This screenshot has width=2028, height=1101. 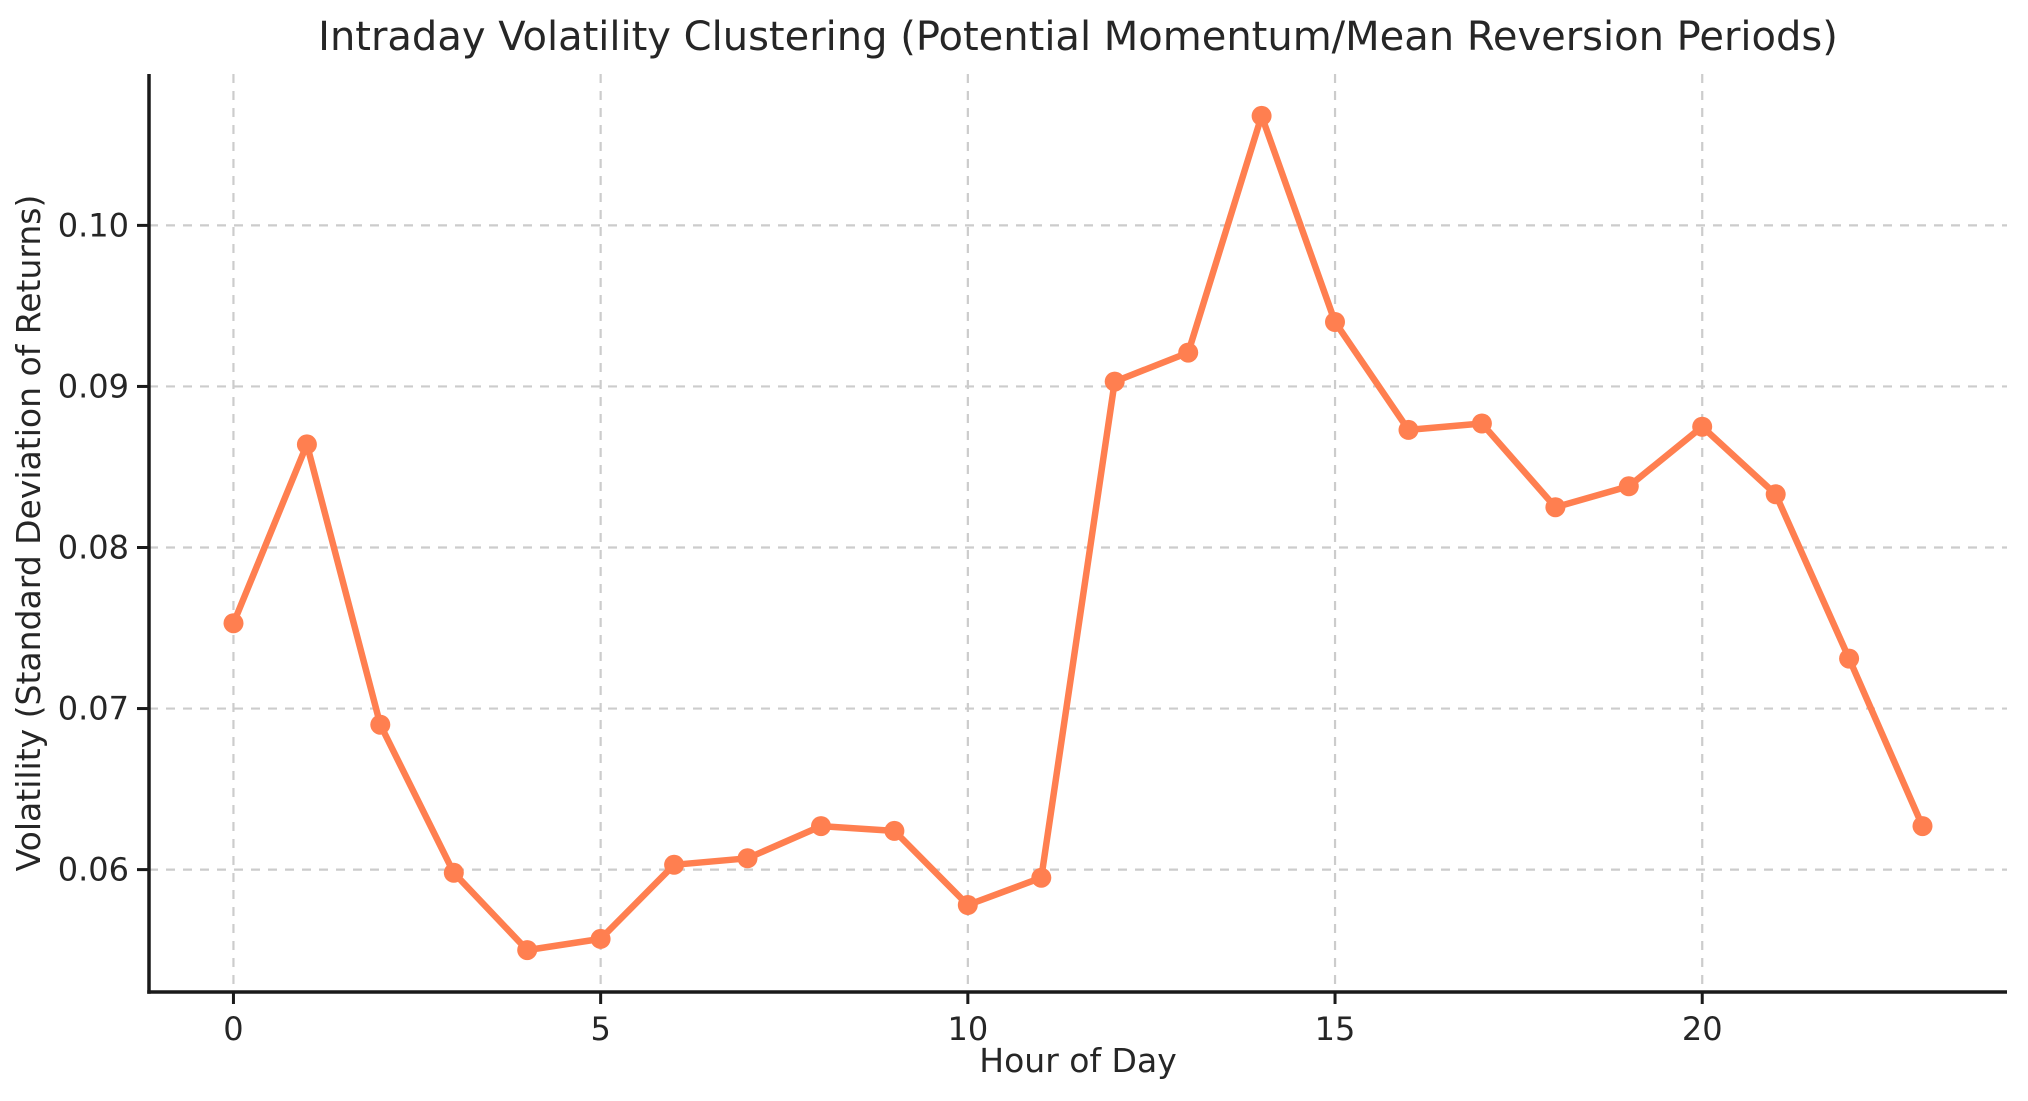 I want to click on y-tick-label: 0.06, so click(x=93, y=870).